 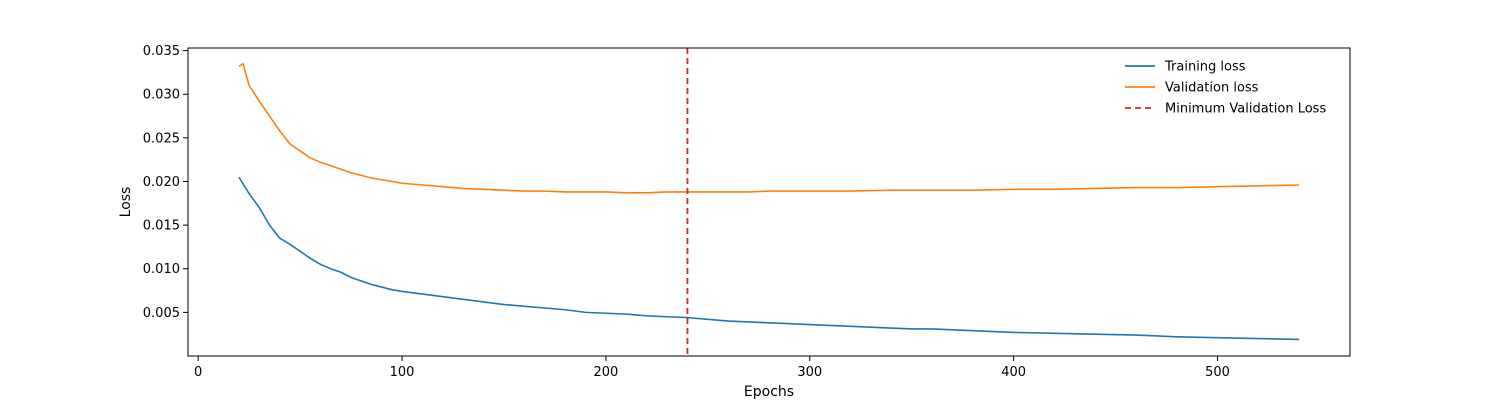 I want to click on y-tick-label: 0.015, so click(x=161, y=226).